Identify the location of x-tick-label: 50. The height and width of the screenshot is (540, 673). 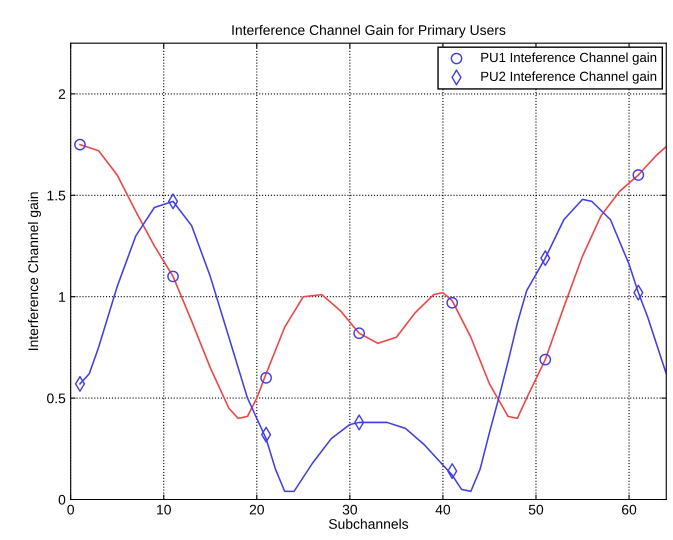
(536, 509).